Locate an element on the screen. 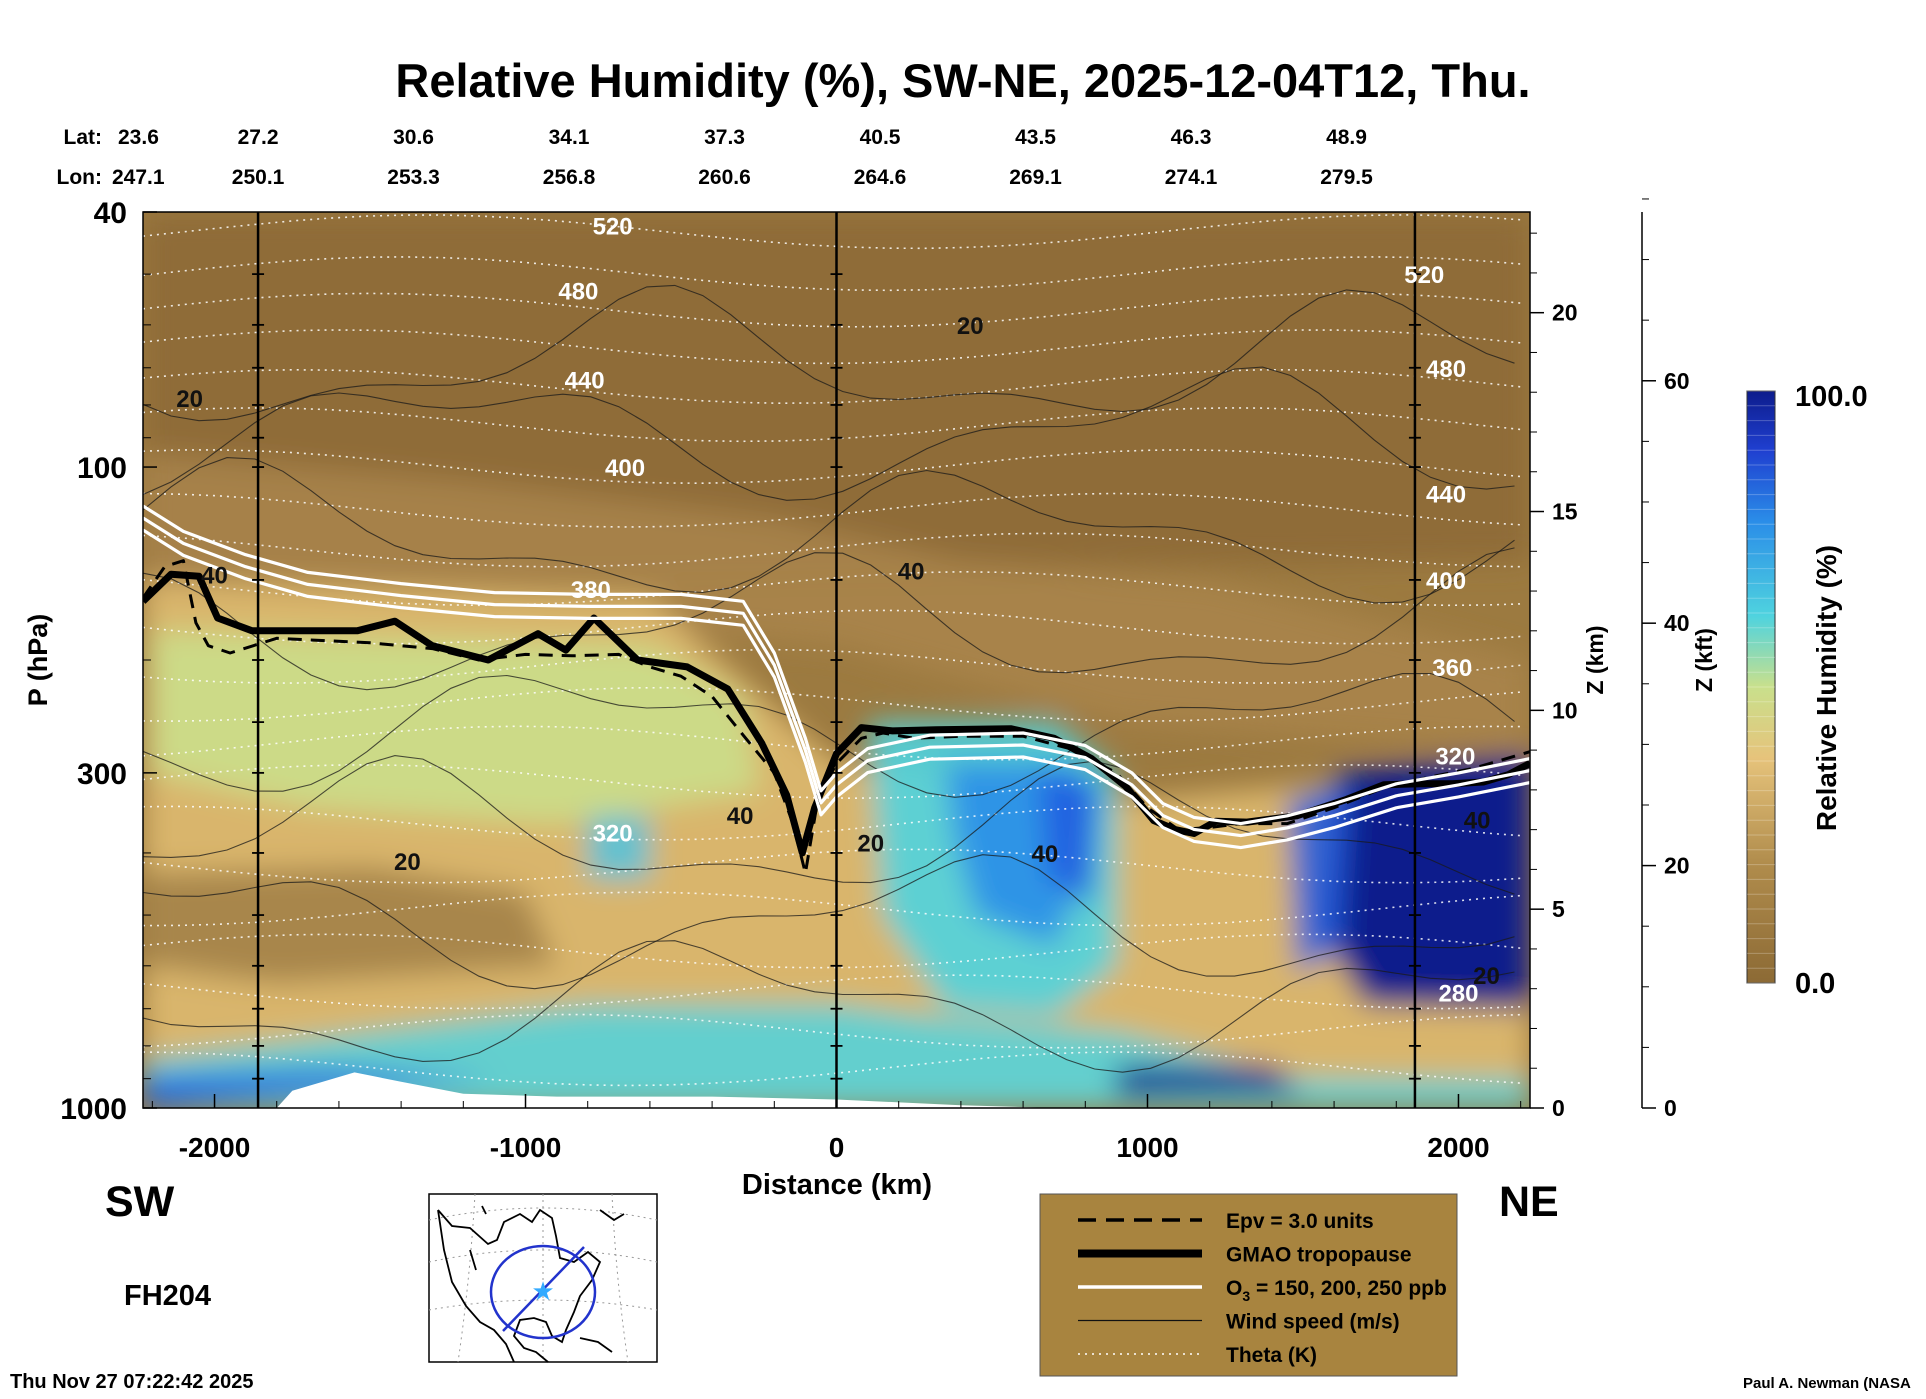 Image resolution: width=1926 pixels, height=1399 pixels. lat-value: 30.6 is located at coordinates (413, 137).